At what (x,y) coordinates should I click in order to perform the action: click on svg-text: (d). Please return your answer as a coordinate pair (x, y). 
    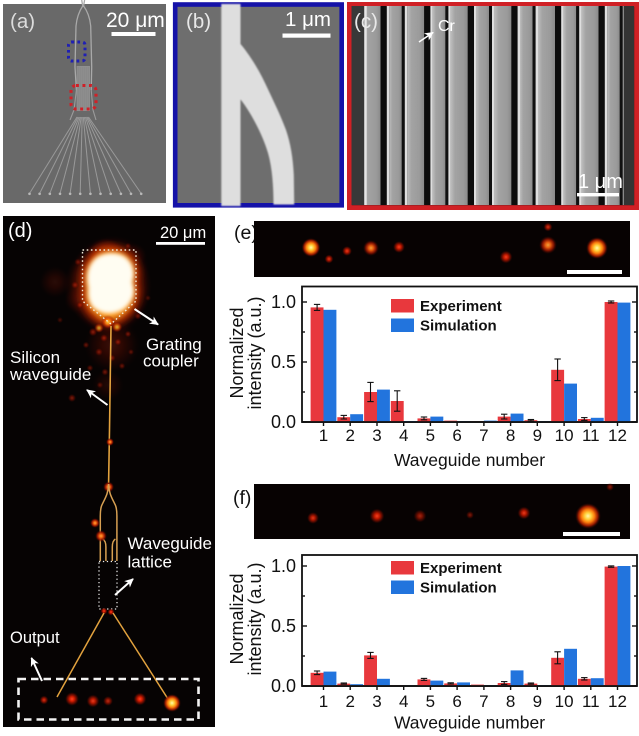
    Looking at the image, I should click on (20, 231).